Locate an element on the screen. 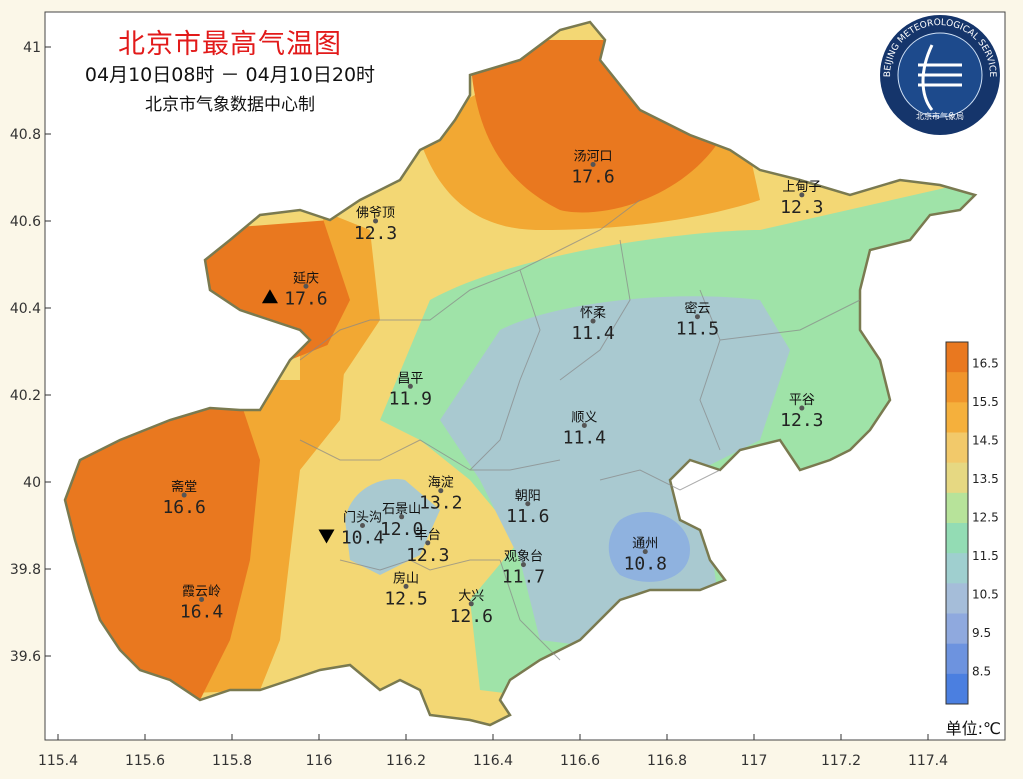 The width and height of the screenshot is (1023, 779). logo-emblem is located at coordinates (940, 77).